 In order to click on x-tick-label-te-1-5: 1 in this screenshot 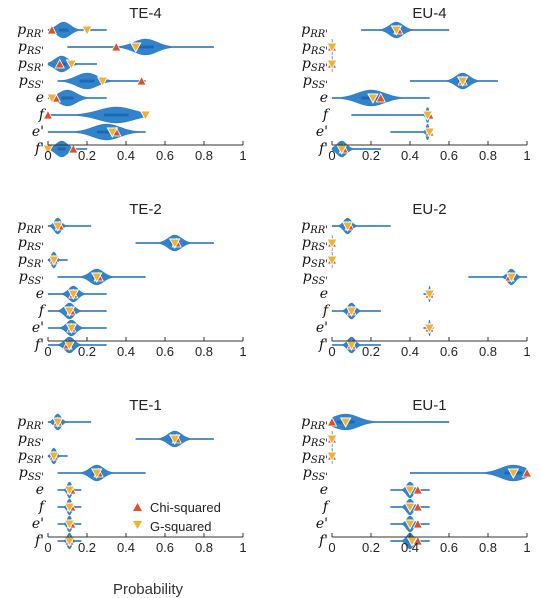, I will do `click(242, 547)`.